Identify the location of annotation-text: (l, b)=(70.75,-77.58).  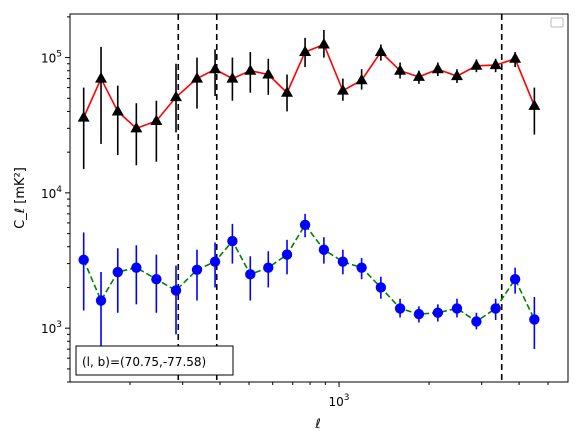
(144, 362).